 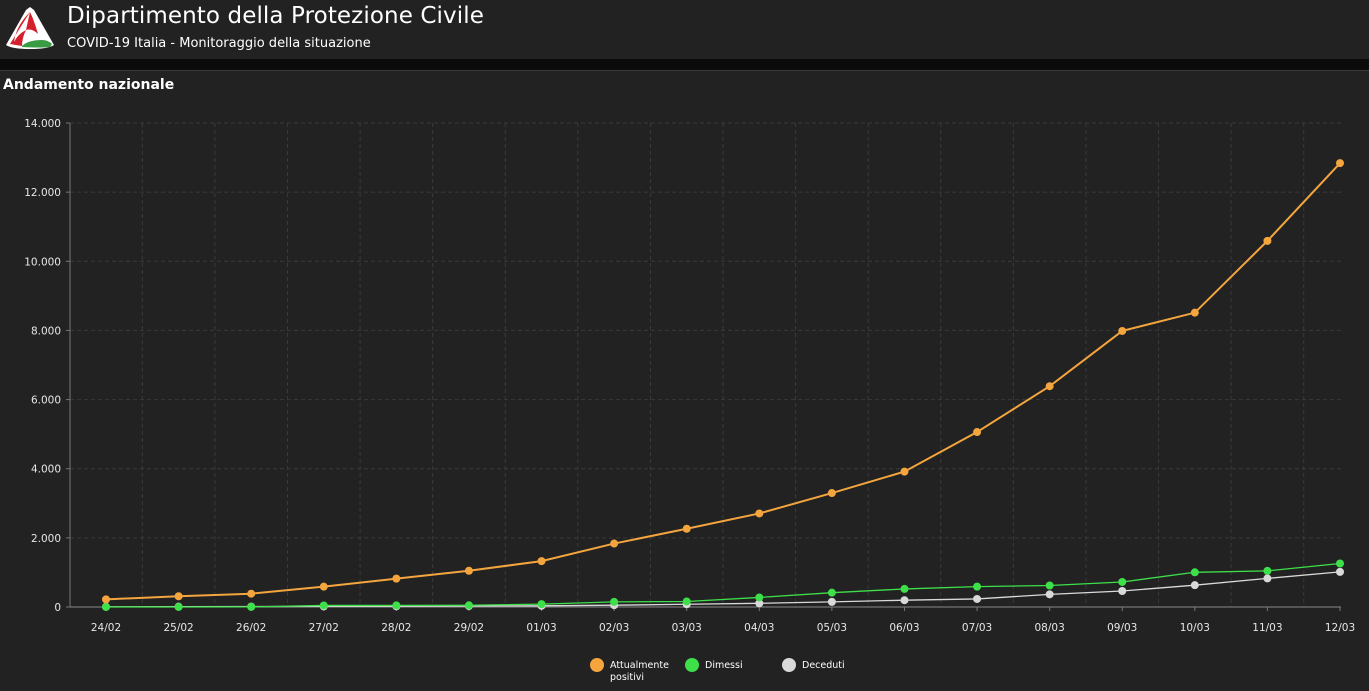 What do you see at coordinates (684, 673) in the screenshot?
I see `chart-legend: Attualmente positivi Dimessi Deceduti` at bounding box center [684, 673].